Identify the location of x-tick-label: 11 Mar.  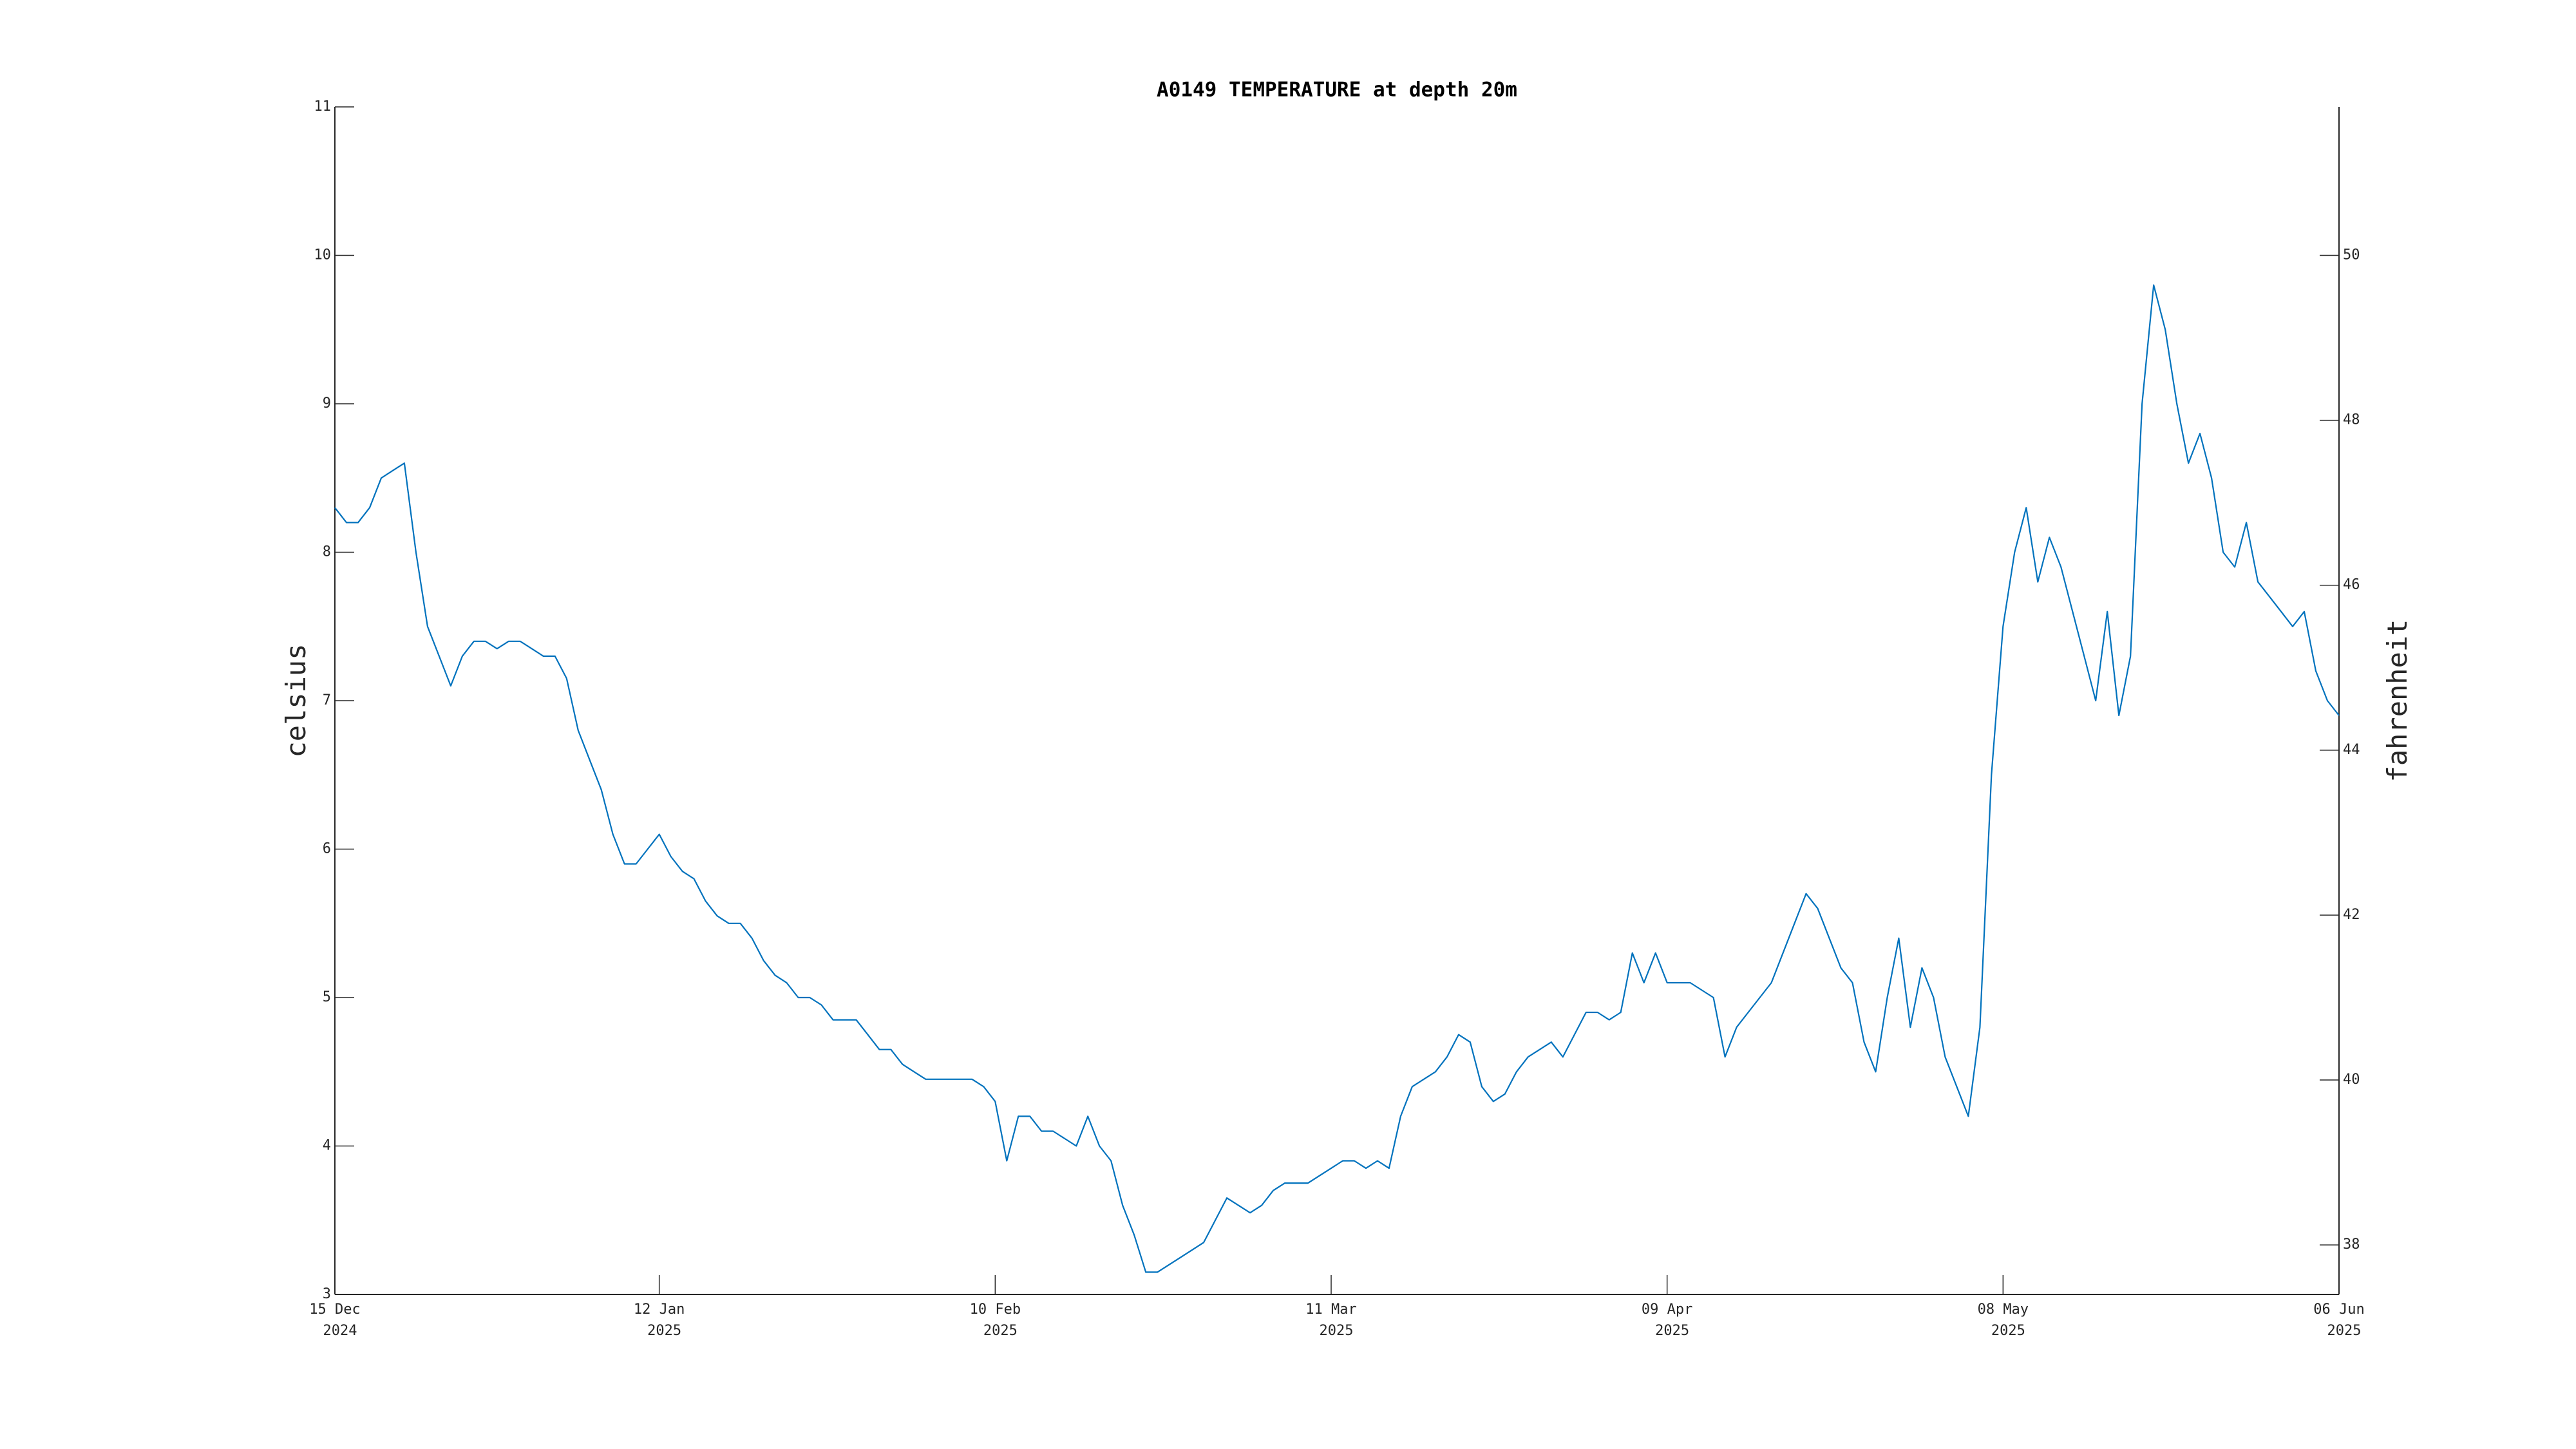
(1331, 1310).